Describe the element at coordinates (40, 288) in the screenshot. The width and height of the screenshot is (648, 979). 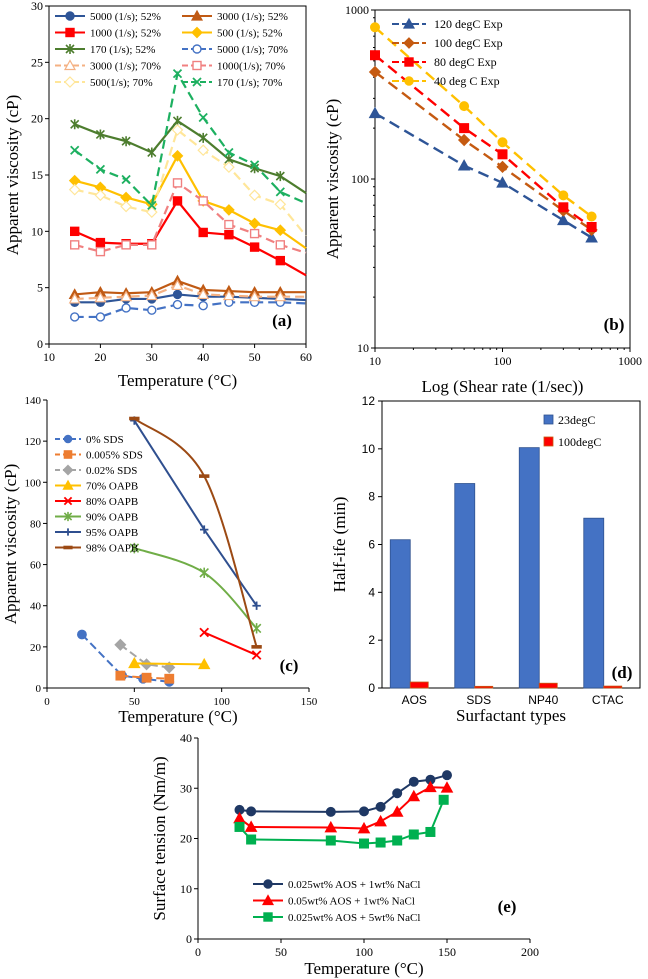
I see `y-tick-label: 5` at that location.